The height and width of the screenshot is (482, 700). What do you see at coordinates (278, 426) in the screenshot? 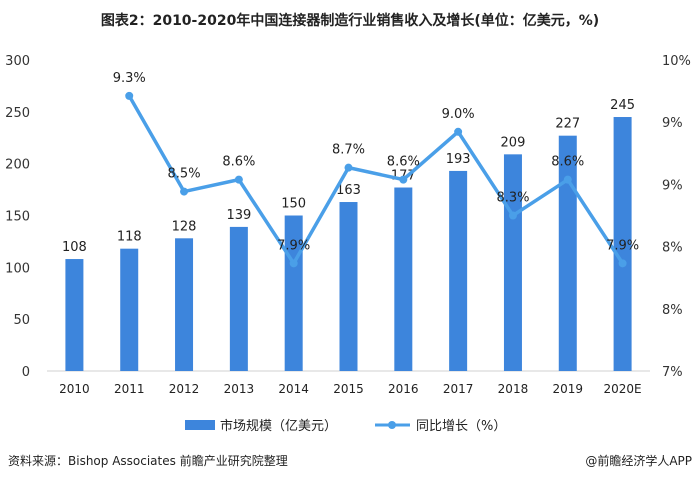
I see `legend-bar-label: 市场规模（亿美元）` at bounding box center [278, 426].